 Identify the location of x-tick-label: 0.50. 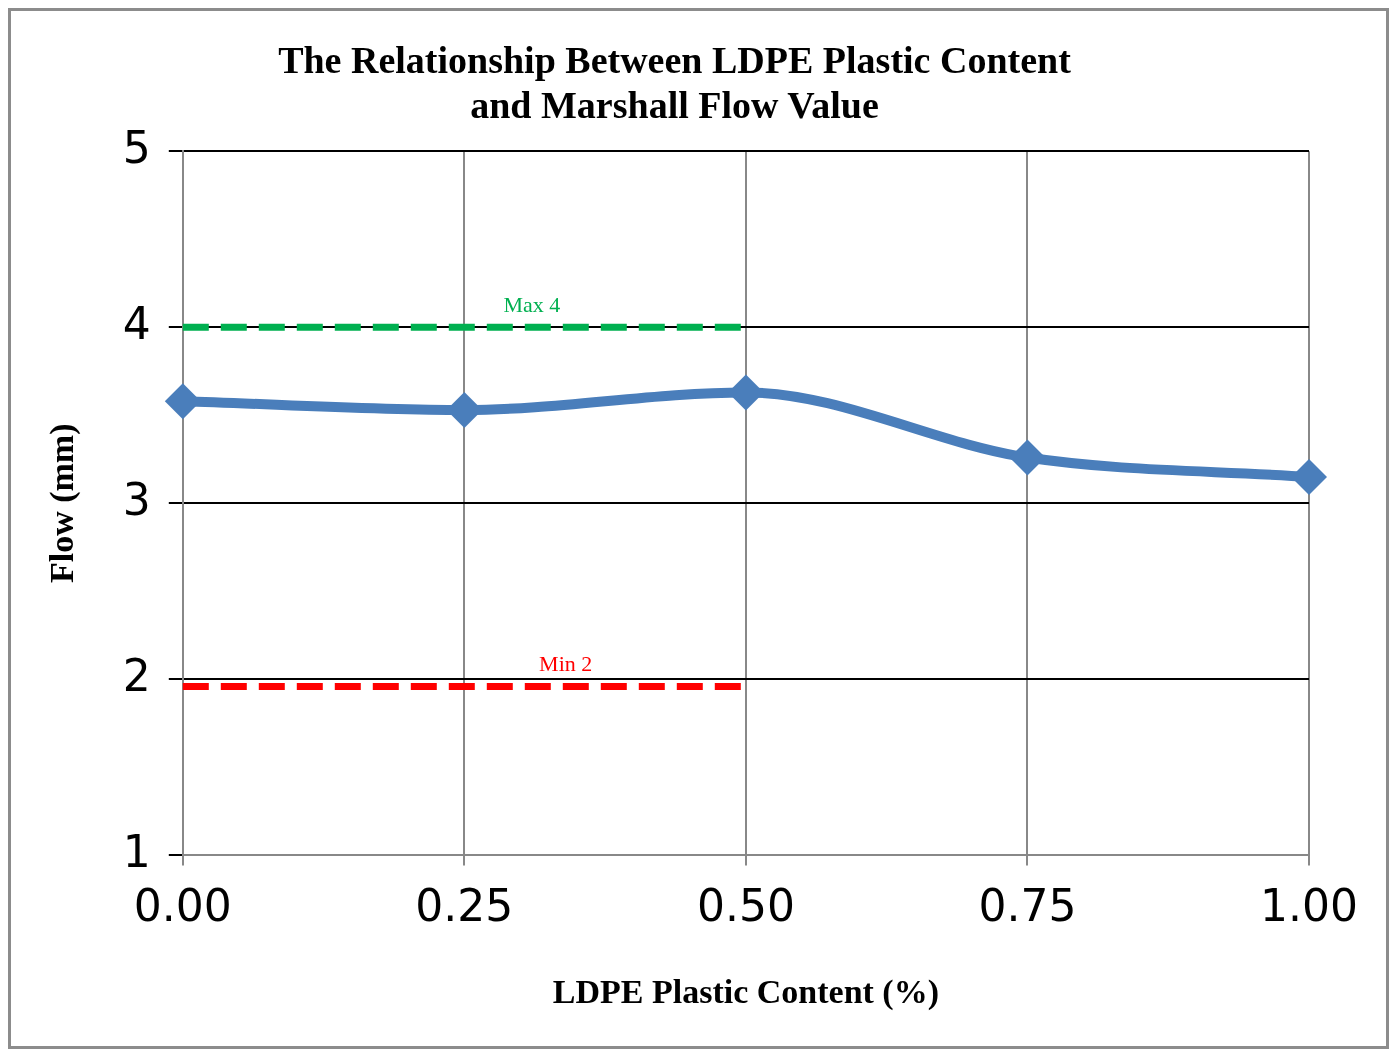
(745, 906).